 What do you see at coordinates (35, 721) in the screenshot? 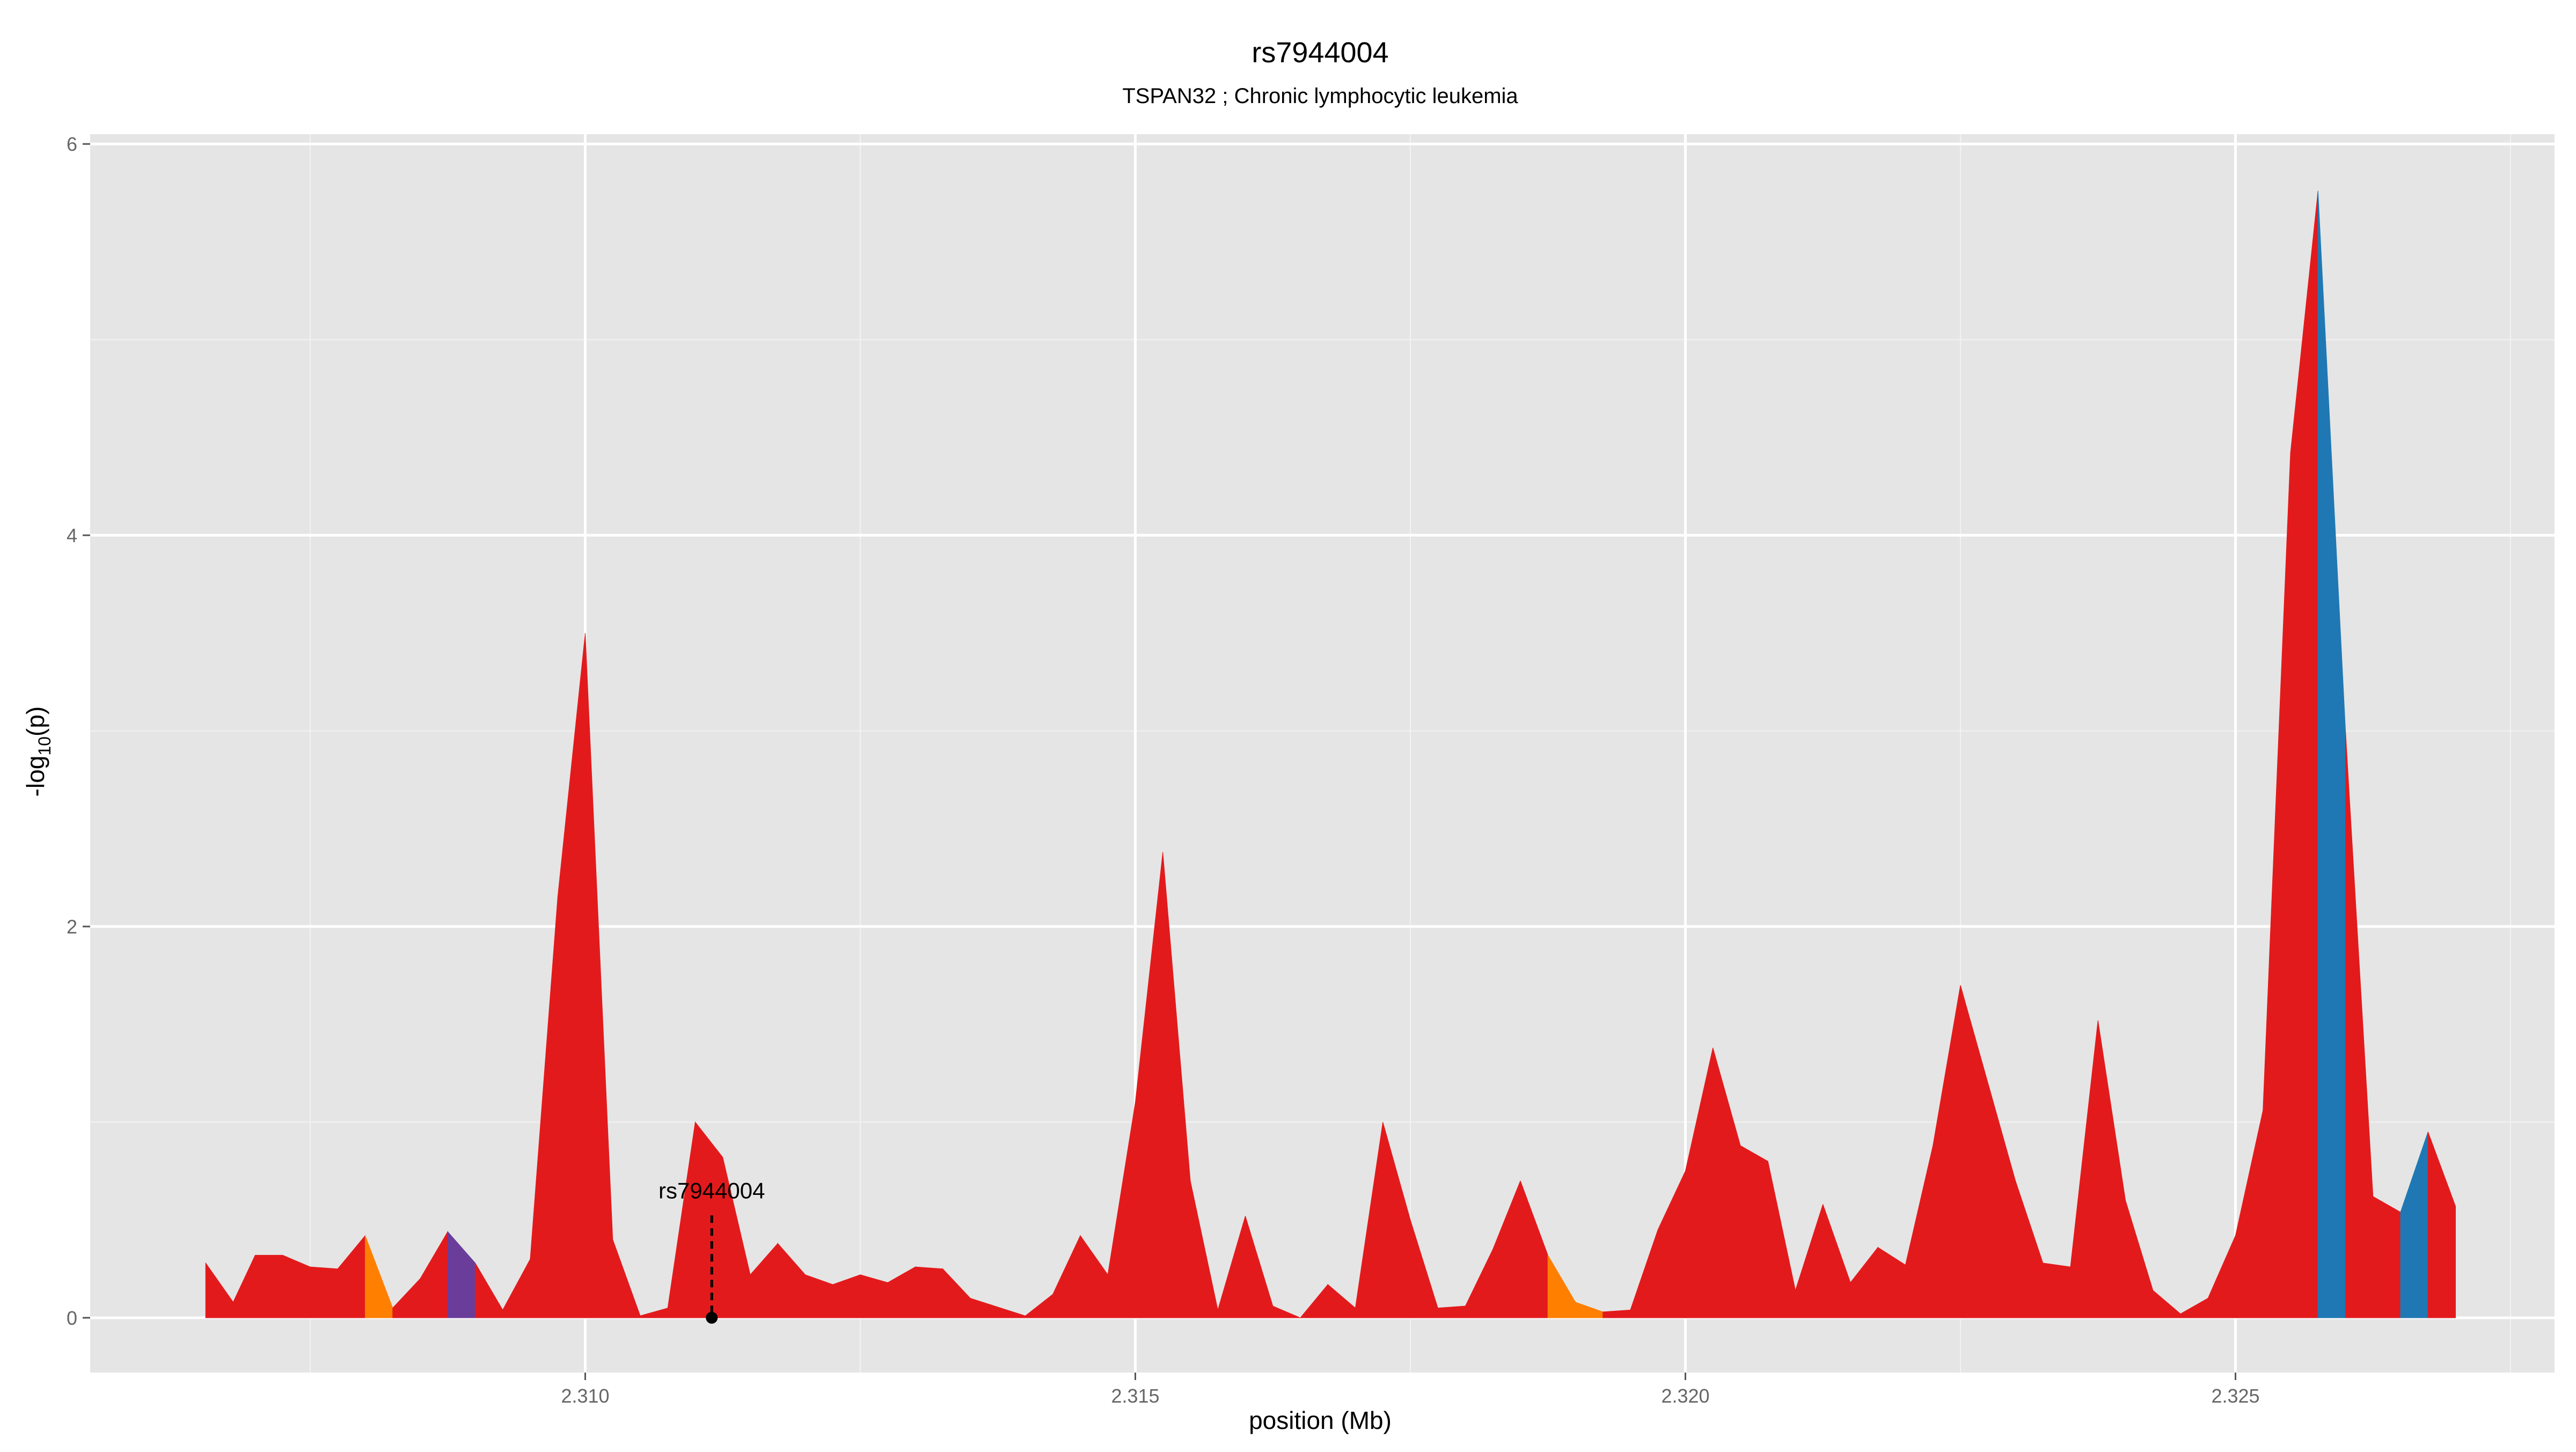
I see `y-axis-title-tail: (p)` at bounding box center [35, 721].